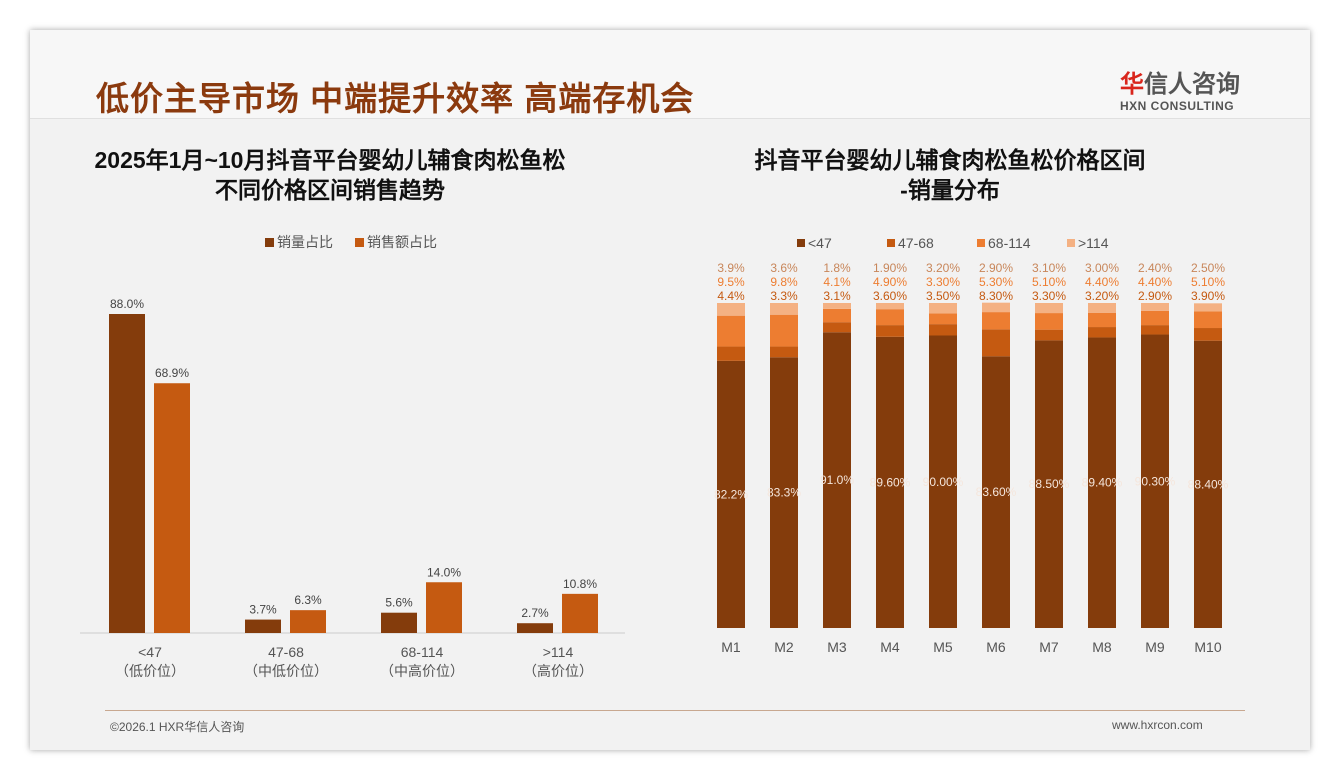  I want to click on x-tick-sublabel: （中低价位）, so click(286, 671).